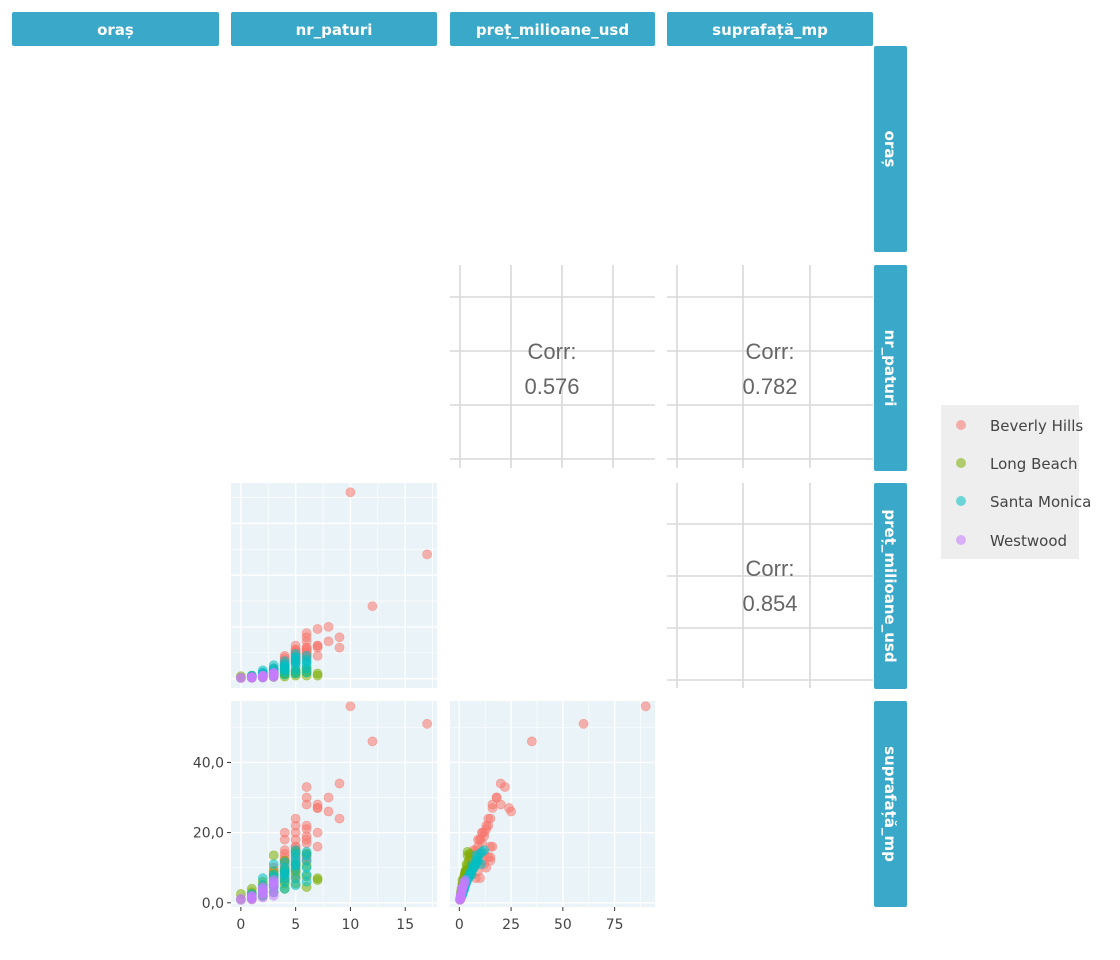  What do you see at coordinates (615, 925) in the screenshot?
I see `x-tick-pret-label: 75` at bounding box center [615, 925].